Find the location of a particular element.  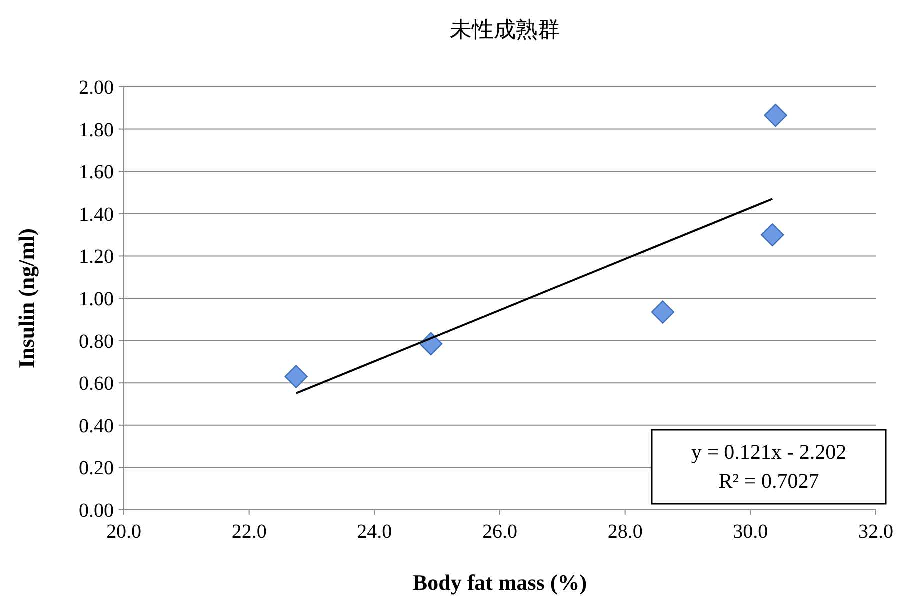

annotation: R² = 0.7027 is located at coordinates (769, 481).